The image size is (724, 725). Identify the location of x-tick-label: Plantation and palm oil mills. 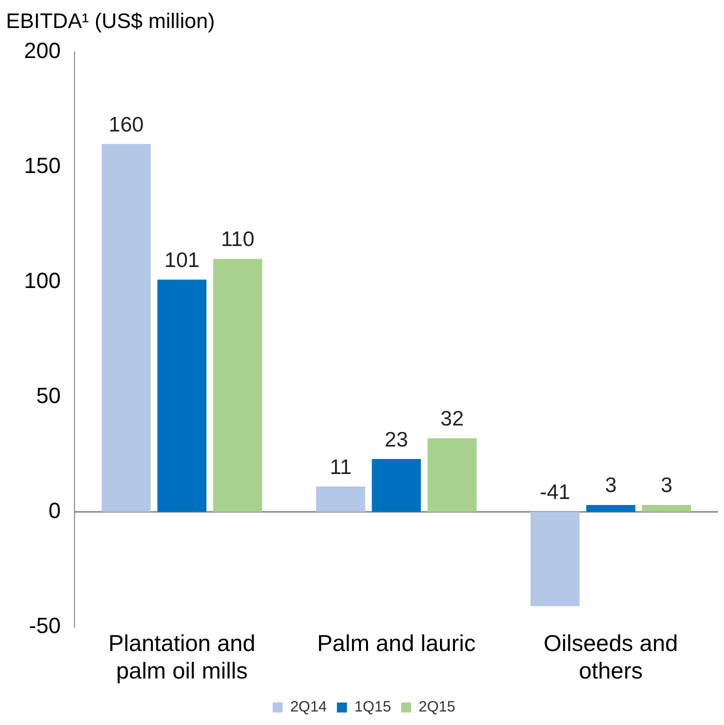
(182, 657).